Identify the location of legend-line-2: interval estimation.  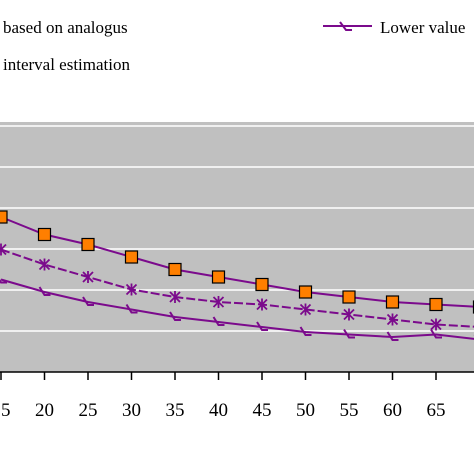
(66, 64).